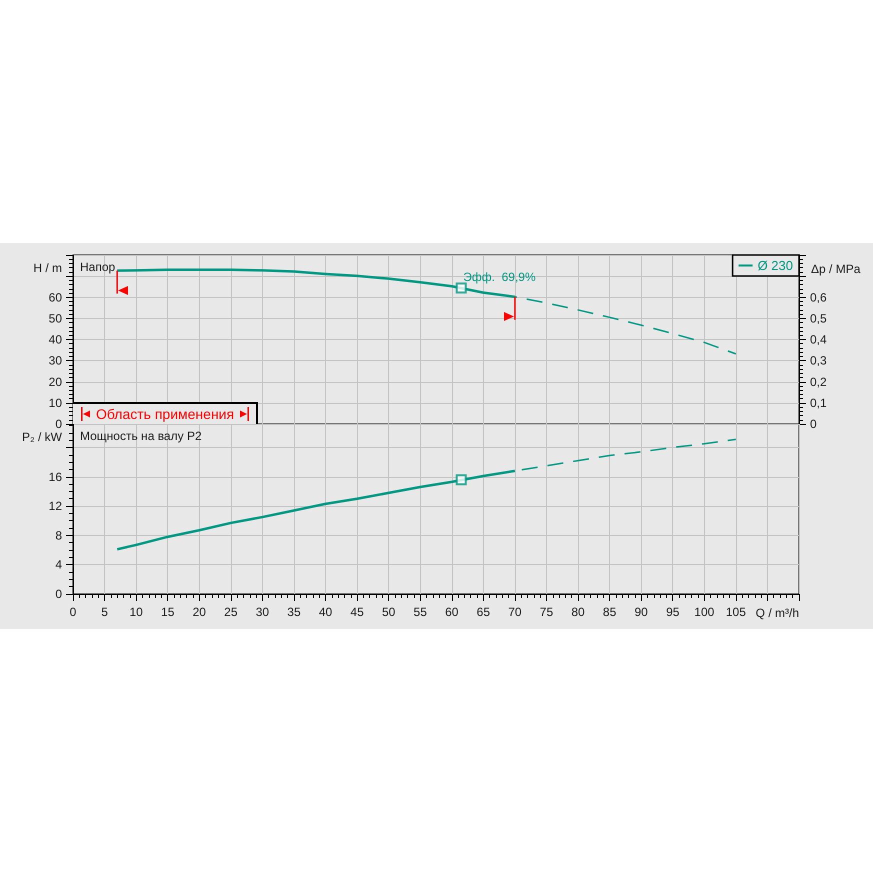 The height and width of the screenshot is (873, 873). What do you see at coordinates (136, 612) in the screenshot?
I see `x-tick-label: 10` at bounding box center [136, 612].